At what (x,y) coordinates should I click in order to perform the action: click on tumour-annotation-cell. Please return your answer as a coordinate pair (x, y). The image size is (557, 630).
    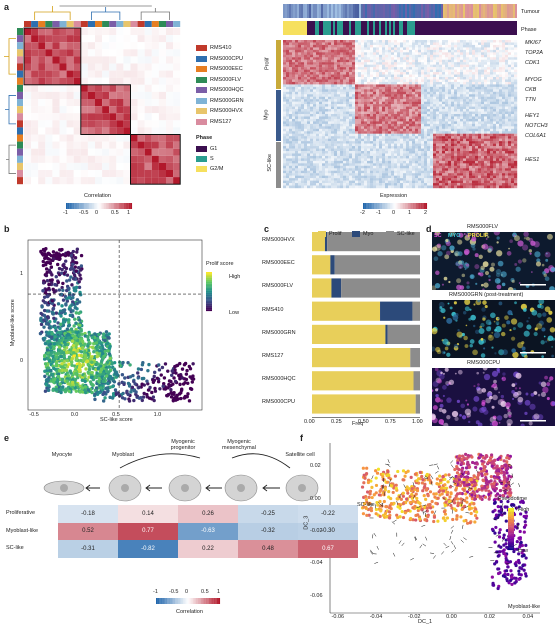
    Looking at the image, I should click on (20, 60).